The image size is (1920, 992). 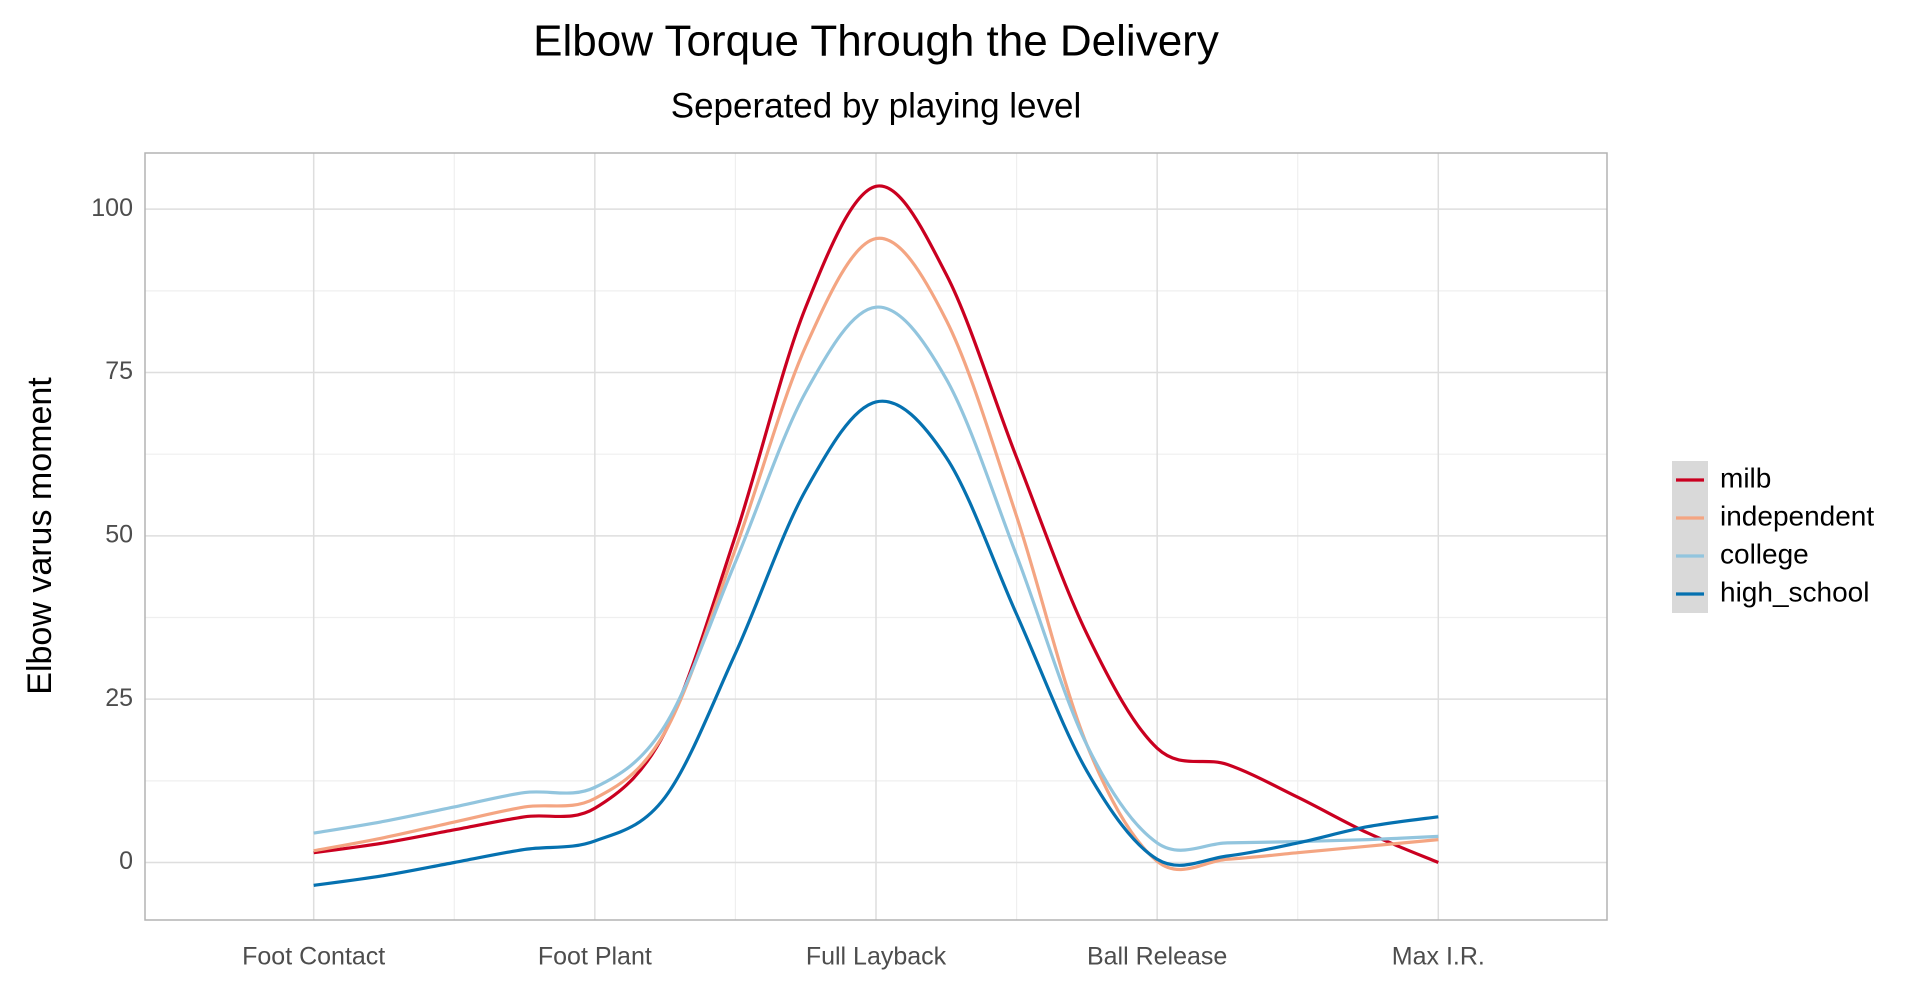 What do you see at coordinates (1797, 515) in the screenshot?
I see `legend-label: independent` at bounding box center [1797, 515].